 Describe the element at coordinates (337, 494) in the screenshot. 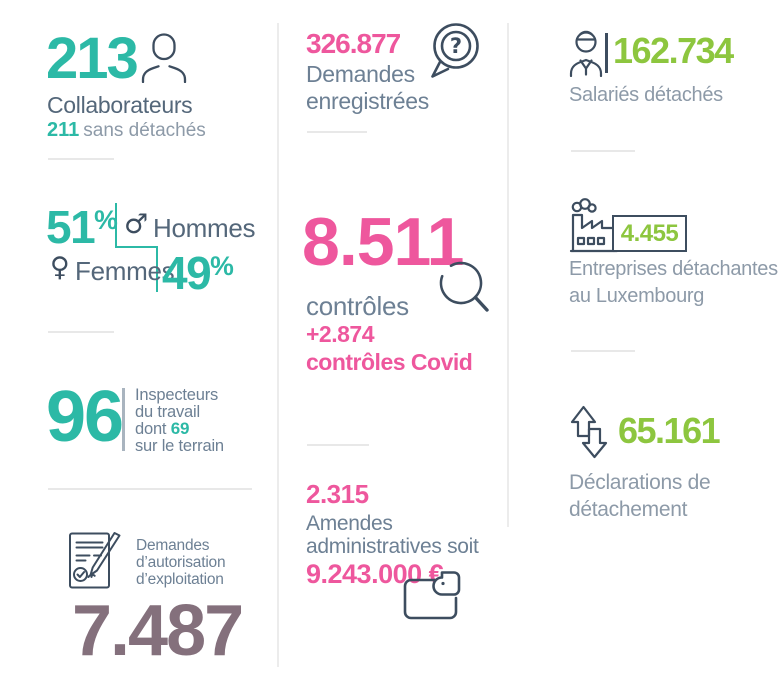

I see `fines-count: 2.315` at that location.